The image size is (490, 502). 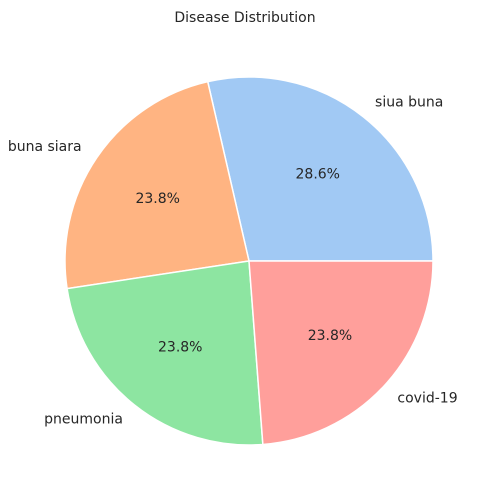 I want to click on slice-percentage-label: 28.6%, so click(x=318, y=175).